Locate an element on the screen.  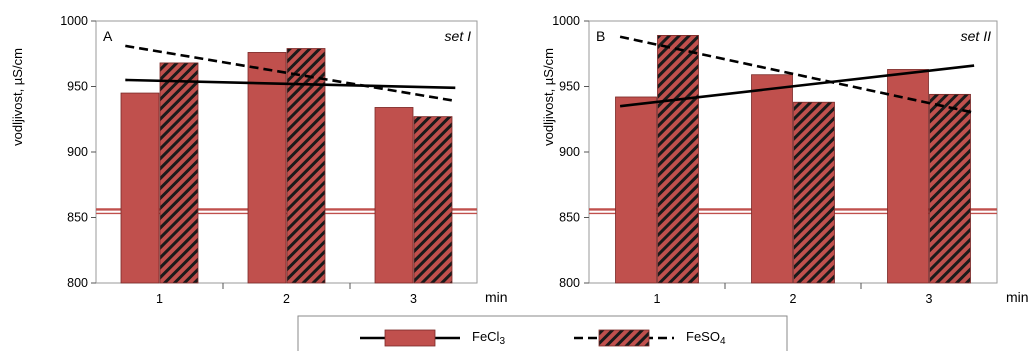
legend-box is located at coordinates (542, 333).